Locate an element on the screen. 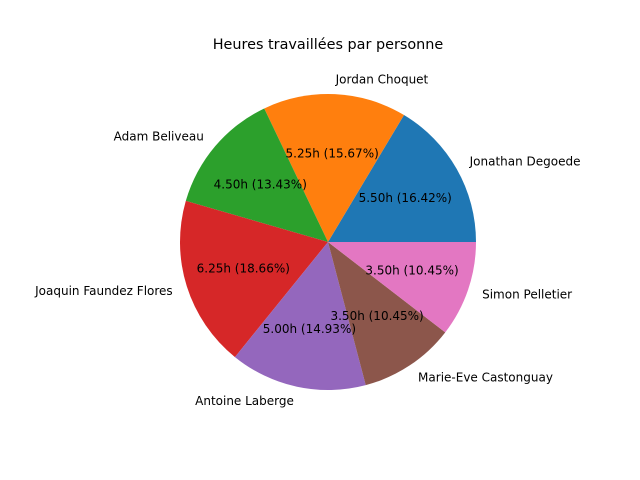  slice-category-label: Marie-Eve Castonguay is located at coordinates (485, 378).